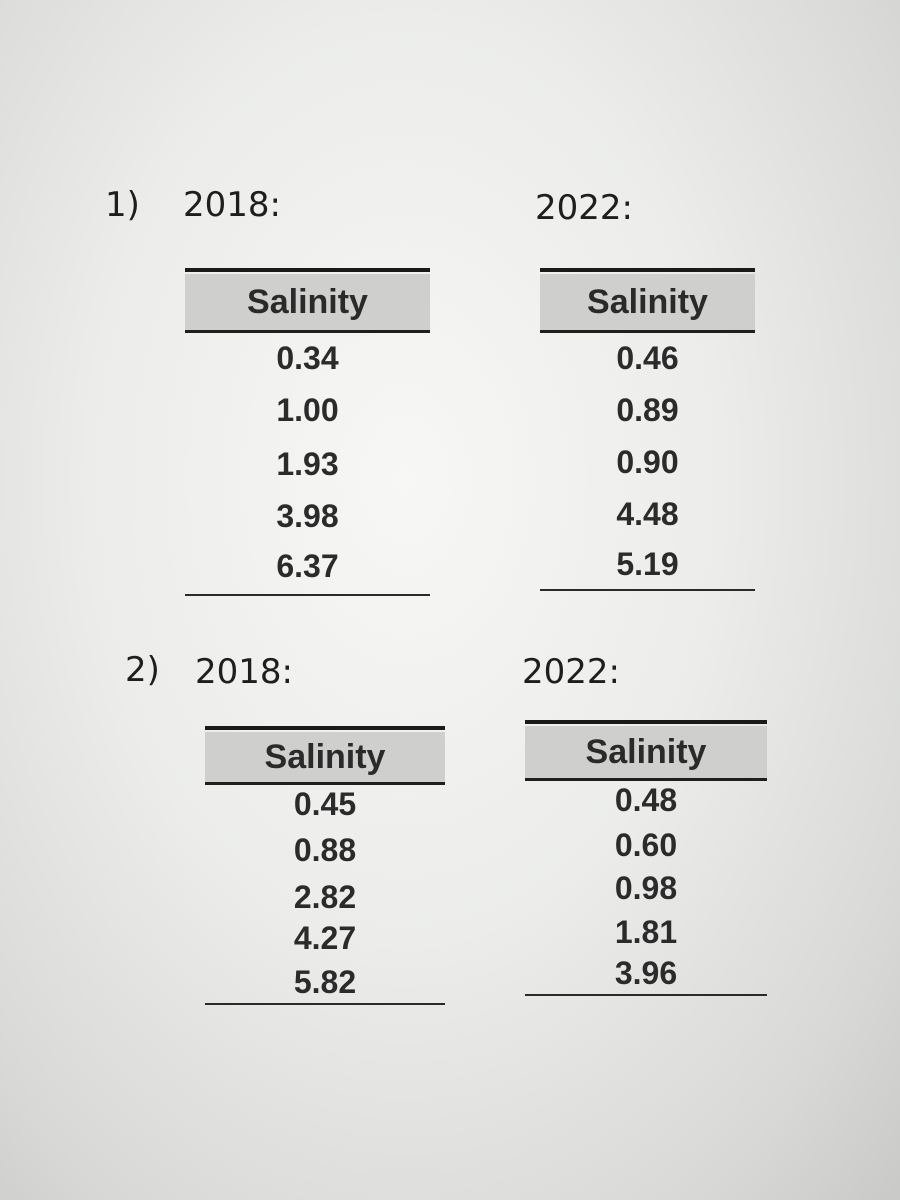 This screenshot has height=1200, width=900. I want to click on table-cell: 6.37, so click(307, 566).